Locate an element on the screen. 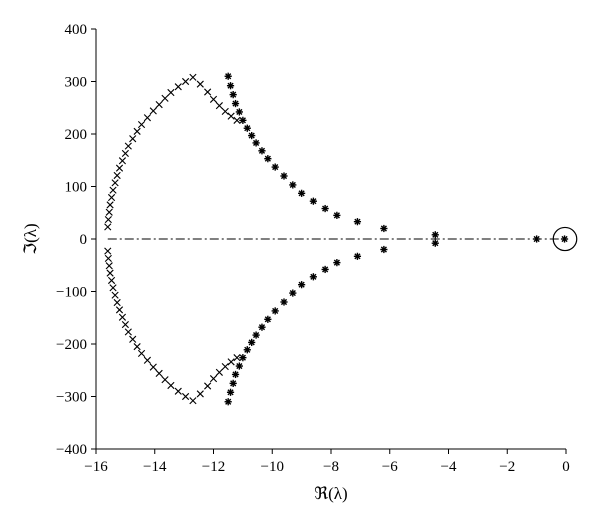 This screenshot has width=600, height=525. y-tick-label: −300 is located at coordinates (71, 398).